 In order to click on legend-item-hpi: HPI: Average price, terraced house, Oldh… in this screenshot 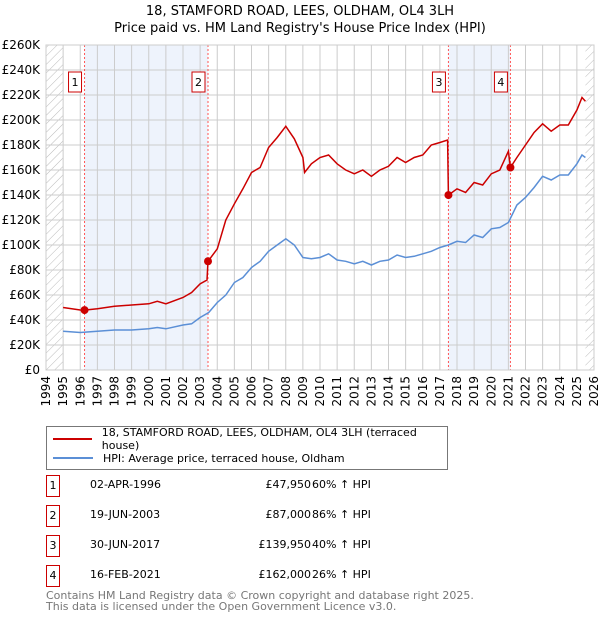, I will do `click(199, 458)`.